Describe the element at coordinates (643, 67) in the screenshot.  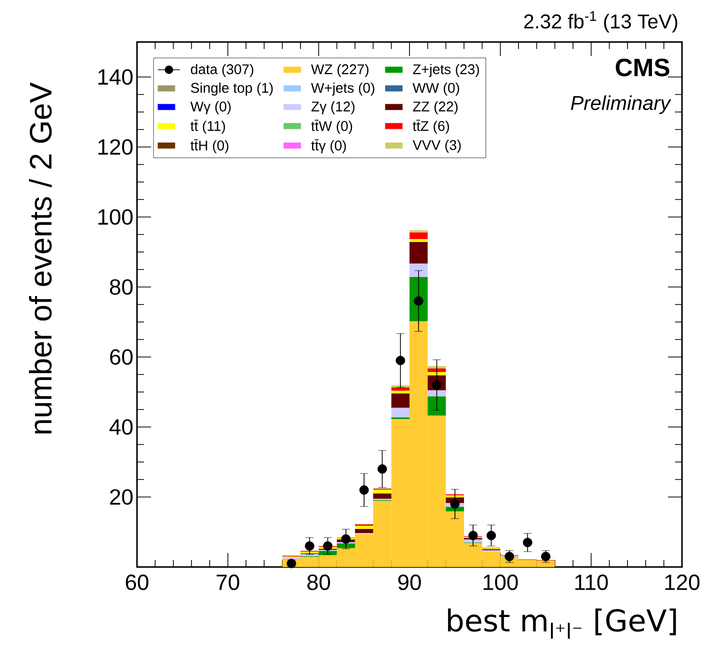
I see `annotation: CMS` at that location.